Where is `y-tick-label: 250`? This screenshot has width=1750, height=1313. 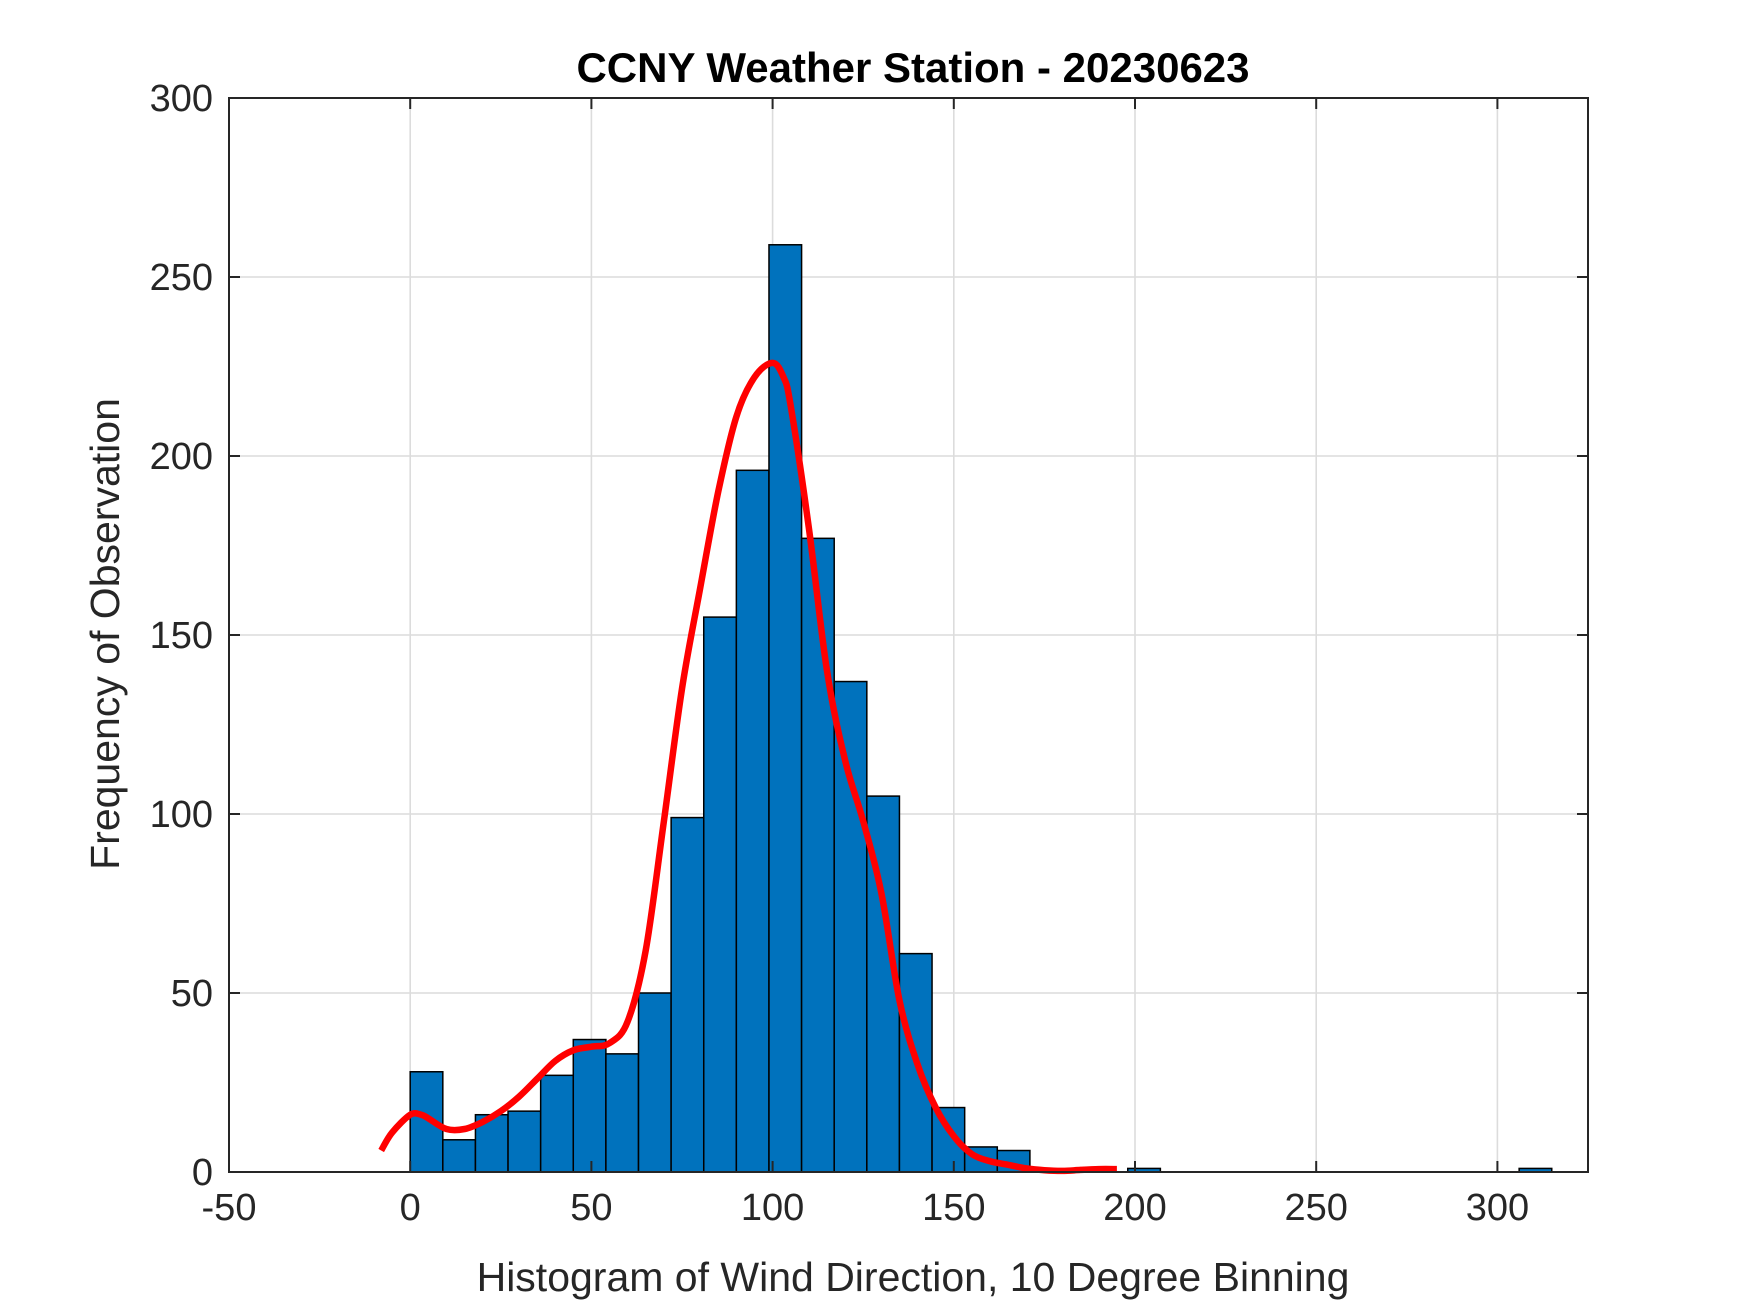
y-tick-label: 250 is located at coordinates (181, 278).